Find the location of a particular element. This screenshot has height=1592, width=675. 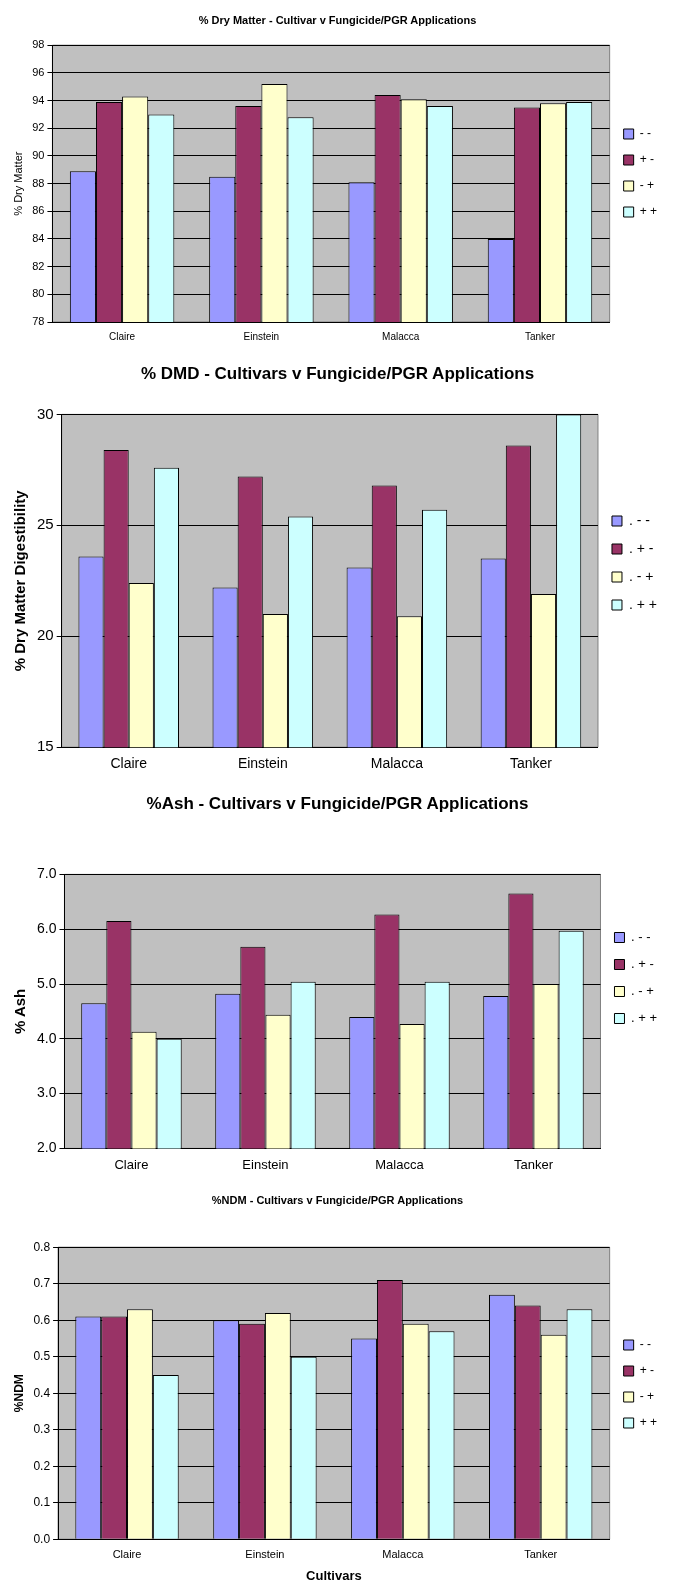

y-tick-label: 5.0 is located at coordinates (46, 982).